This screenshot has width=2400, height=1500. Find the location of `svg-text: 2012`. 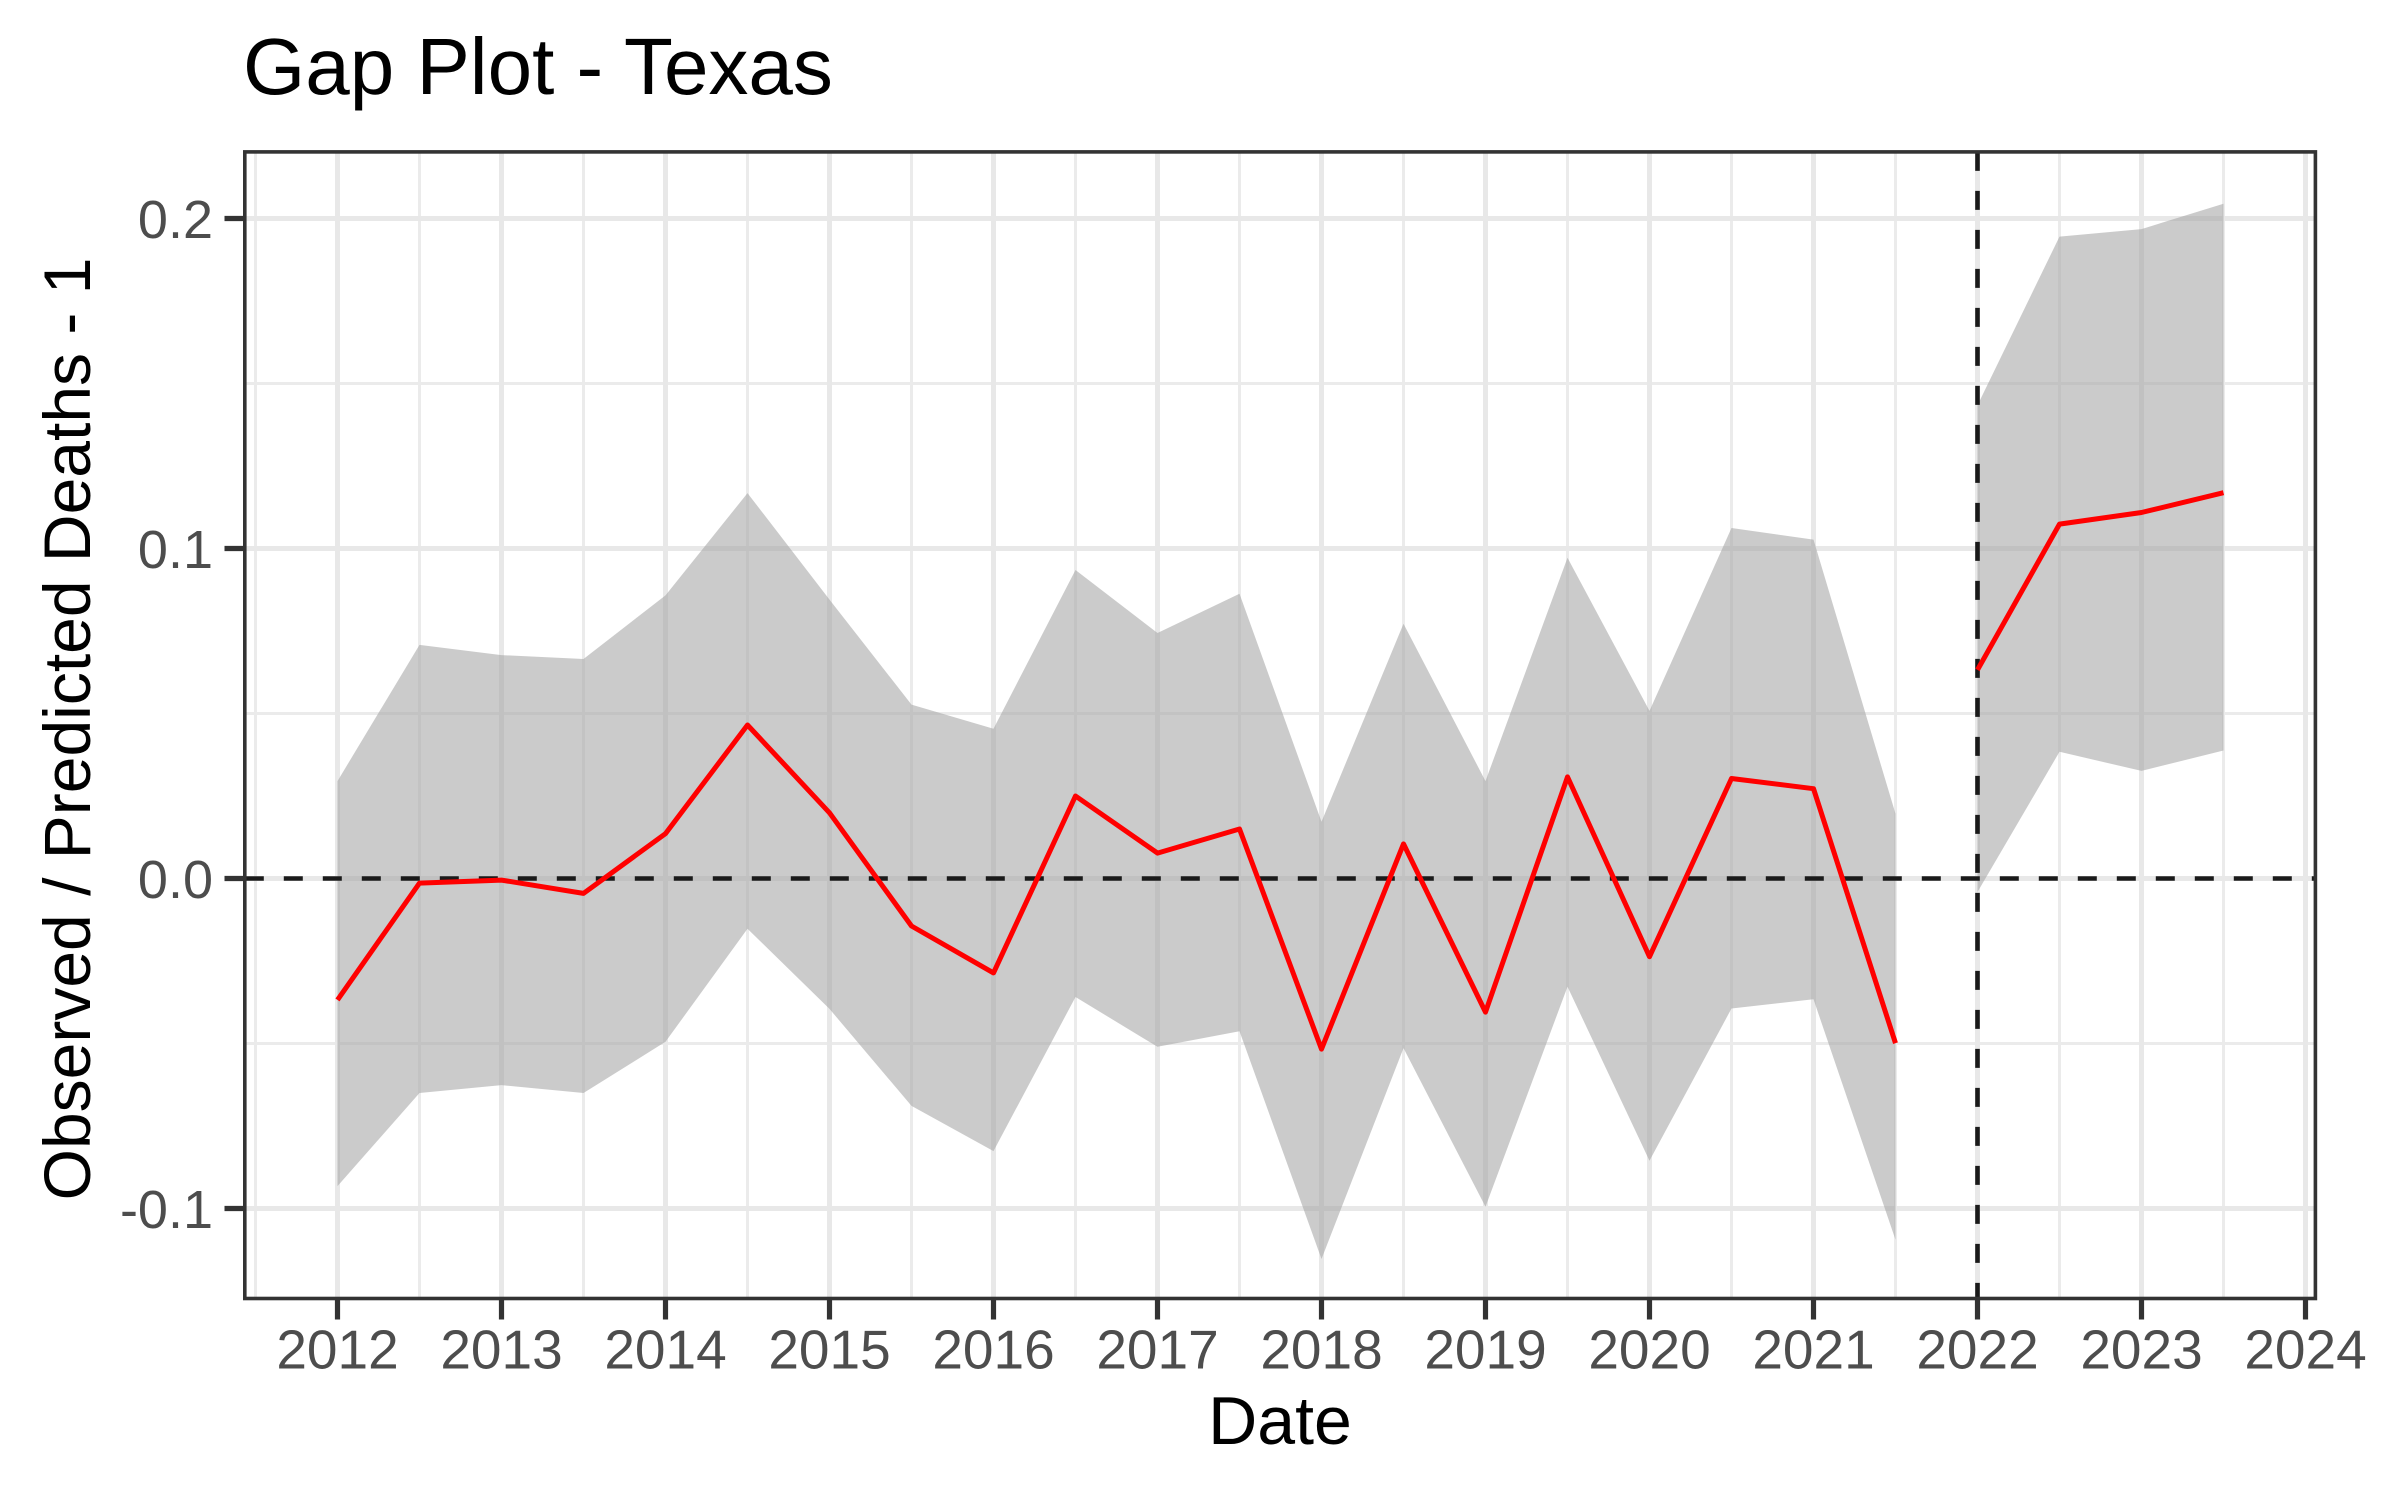

svg-text: 2012 is located at coordinates (337, 1350).